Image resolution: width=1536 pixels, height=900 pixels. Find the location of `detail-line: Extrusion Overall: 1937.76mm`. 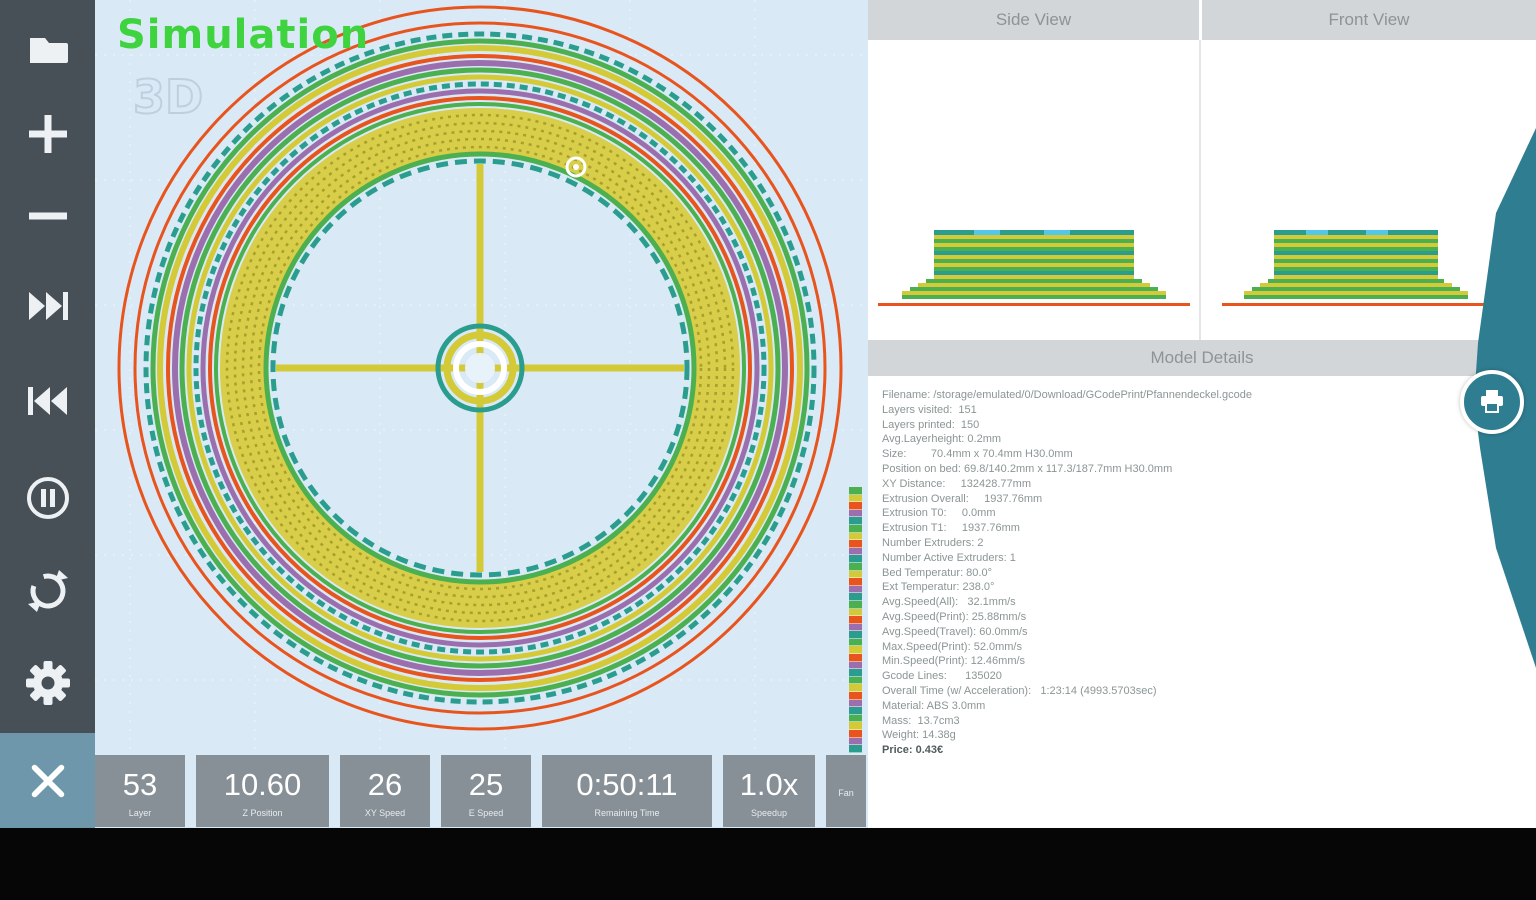

detail-line: Extrusion Overall: 1937.76mm is located at coordinates (962, 498).